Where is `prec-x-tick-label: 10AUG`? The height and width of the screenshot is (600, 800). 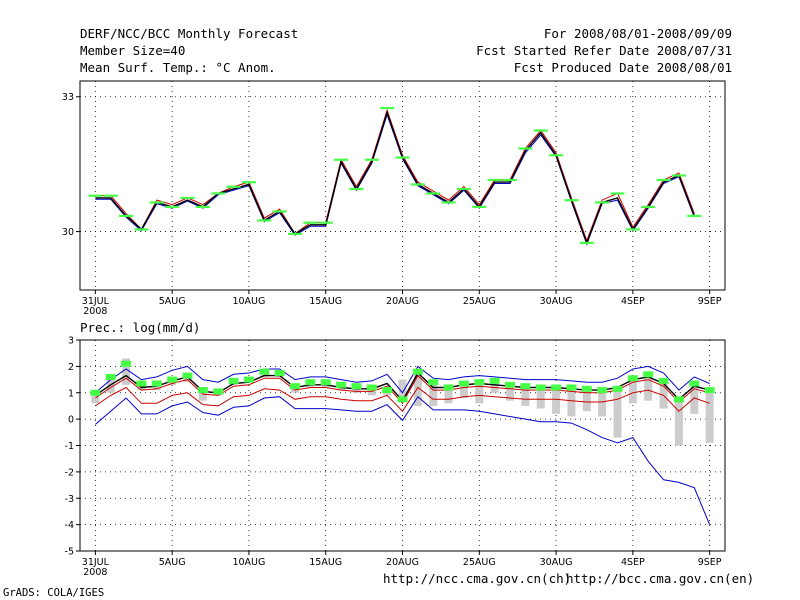 prec-x-tick-label: 10AUG is located at coordinates (248, 562).